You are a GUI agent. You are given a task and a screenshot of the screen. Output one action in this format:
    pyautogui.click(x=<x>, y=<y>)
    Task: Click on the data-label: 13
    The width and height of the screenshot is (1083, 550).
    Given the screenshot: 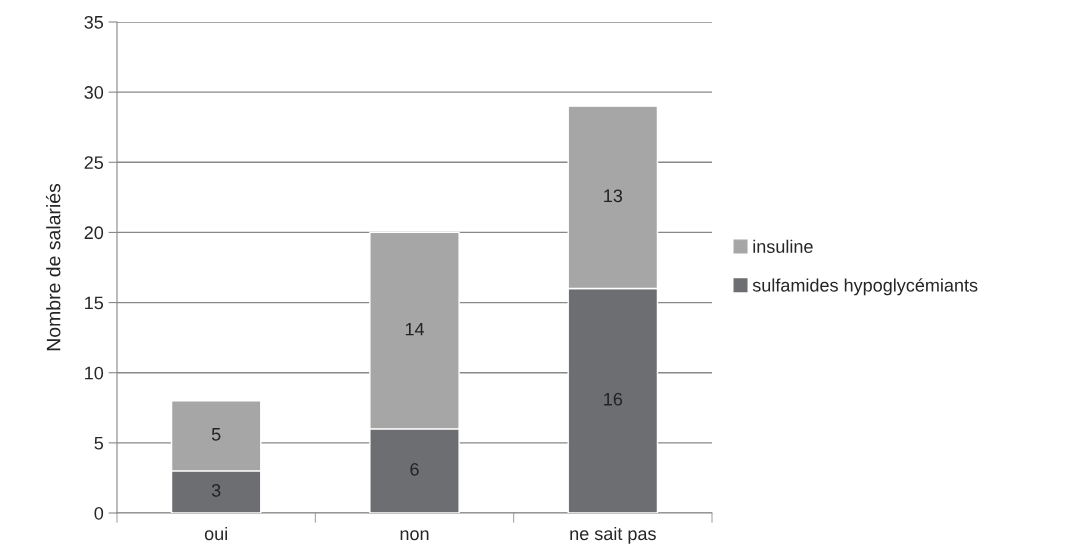 What is the action you would take?
    pyautogui.click(x=613, y=196)
    